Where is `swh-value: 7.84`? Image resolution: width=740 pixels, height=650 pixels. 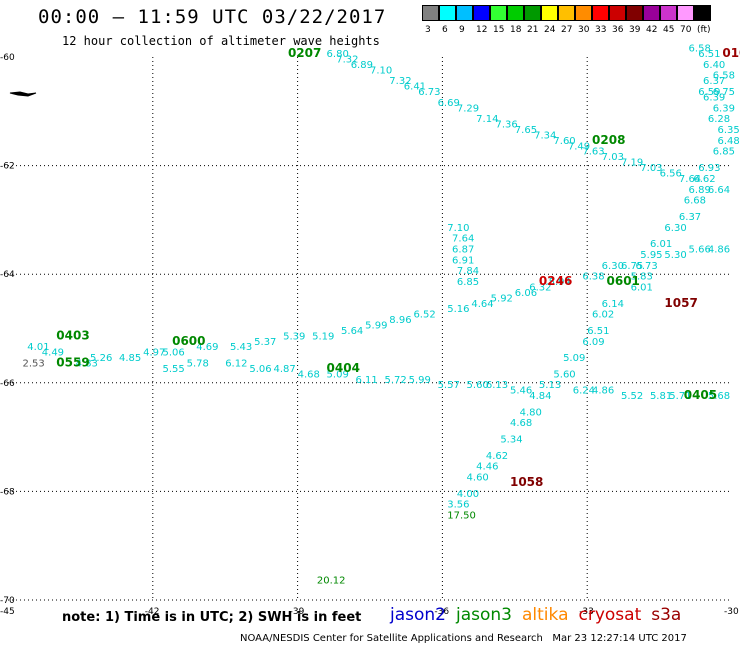
swh-value: 7.84 is located at coordinates (468, 271).